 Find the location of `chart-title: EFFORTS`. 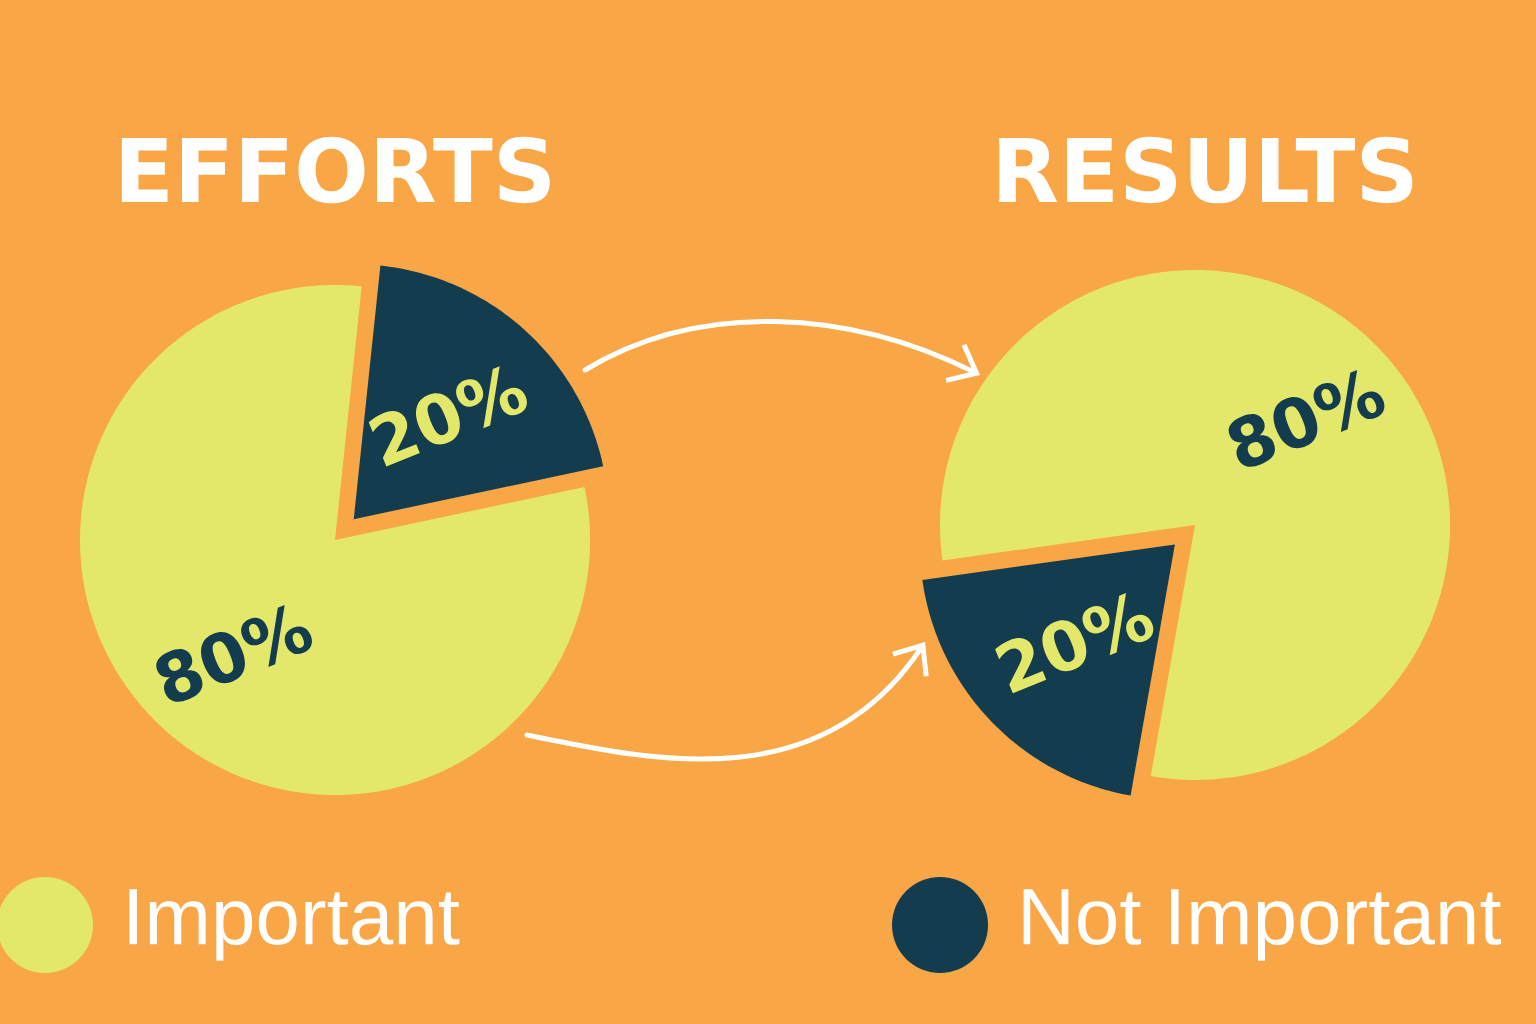

chart-title: EFFORTS is located at coordinates (335, 170).